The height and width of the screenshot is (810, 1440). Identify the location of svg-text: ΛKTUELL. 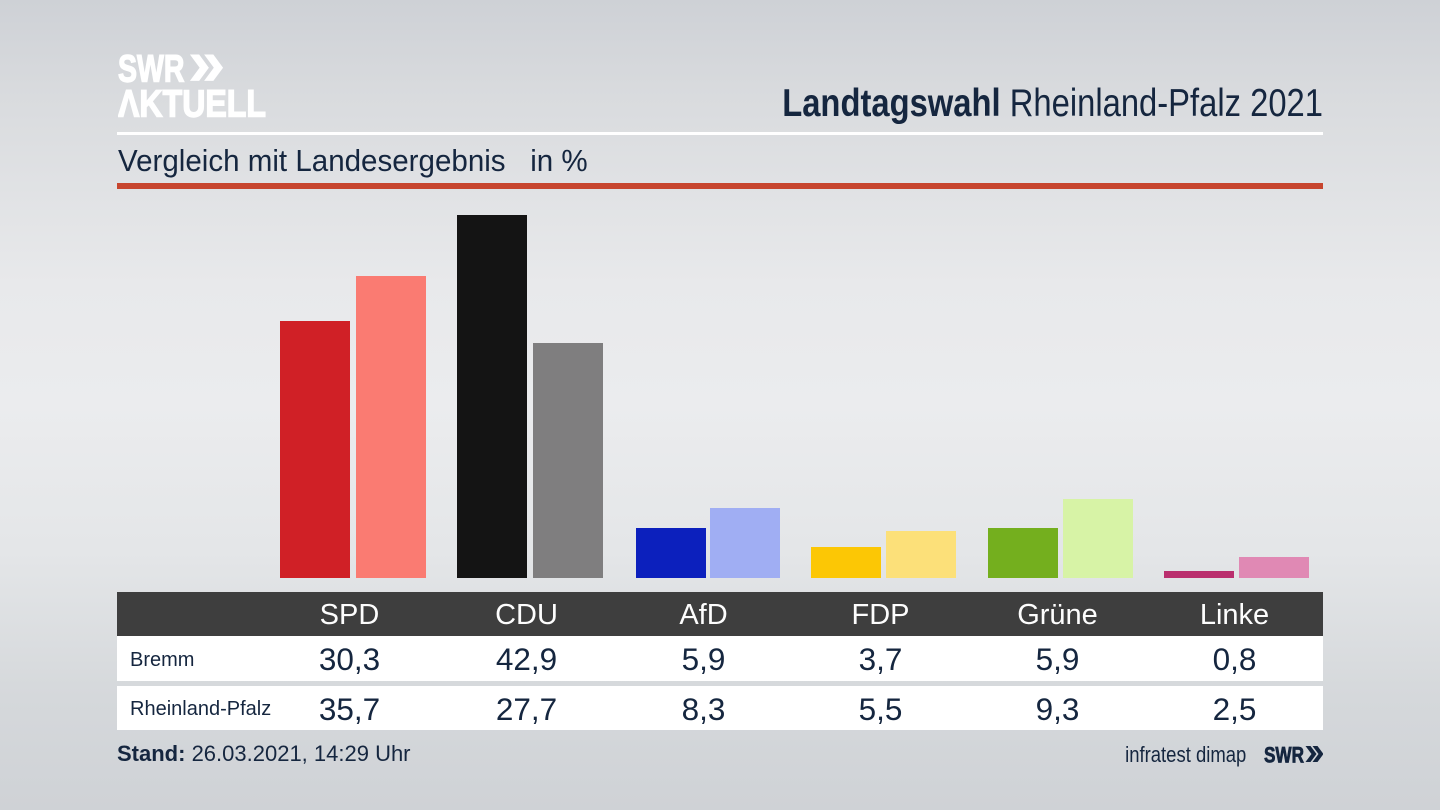
(192, 101).